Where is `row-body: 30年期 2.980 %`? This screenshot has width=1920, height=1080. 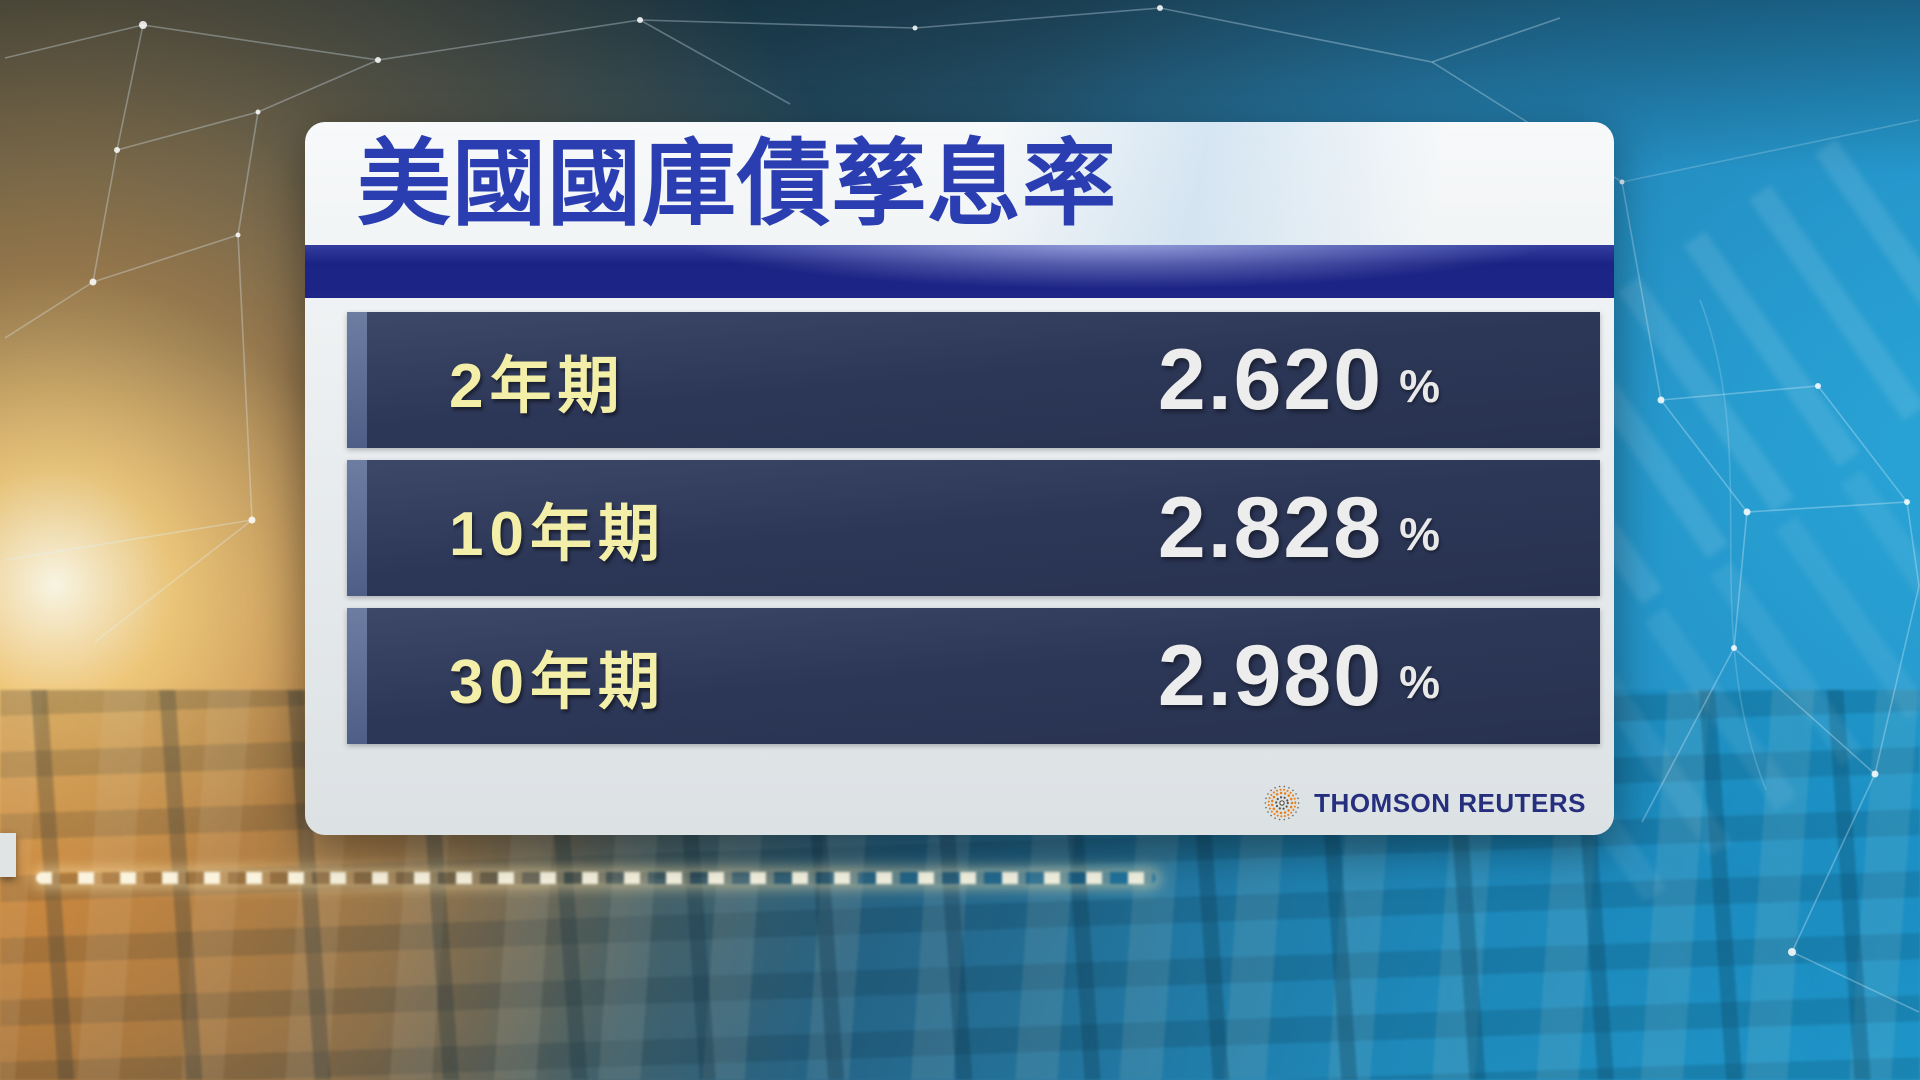
row-body: 30年期 2.980 % is located at coordinates (983, 676).